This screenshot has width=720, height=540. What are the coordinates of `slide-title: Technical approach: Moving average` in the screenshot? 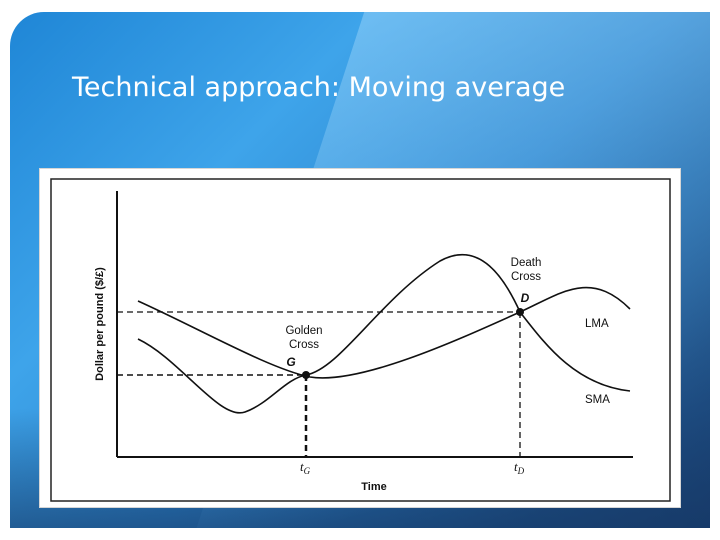 It's located at (319, 87).